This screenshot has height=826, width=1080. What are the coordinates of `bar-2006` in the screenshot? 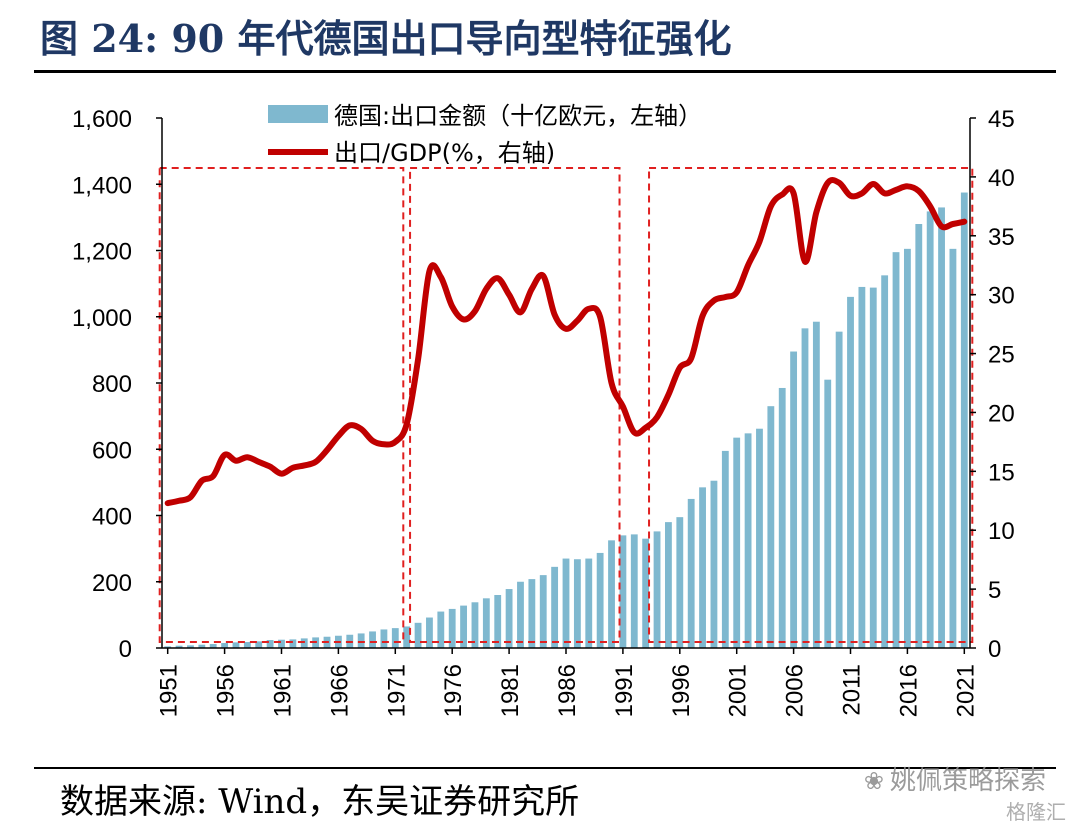 It's located at (794, 499).